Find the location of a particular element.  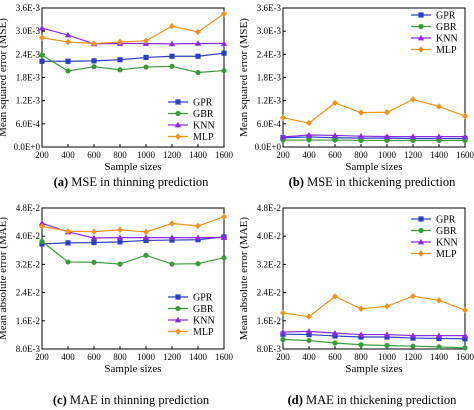

x-tick-label: 1600 is located at coordinates (465, 155).